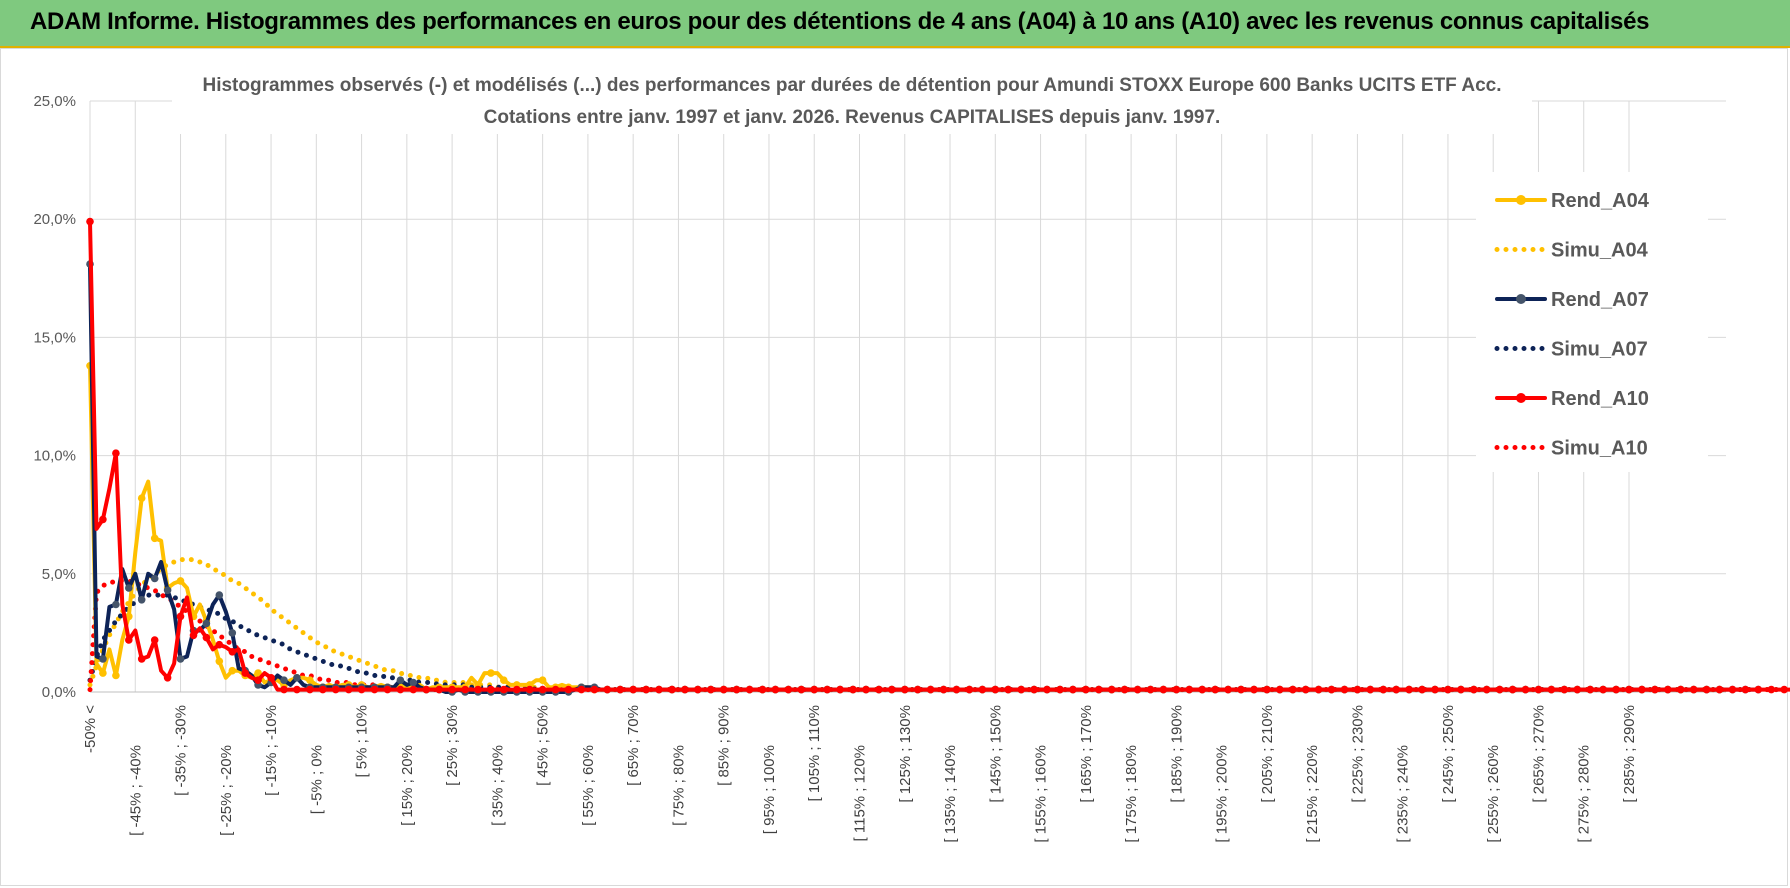 Image resolution: width=1790 pixels, height=888 pixels. I want to click on legend-label-Rend_A07: Rend_A07, so click(1600, 300).